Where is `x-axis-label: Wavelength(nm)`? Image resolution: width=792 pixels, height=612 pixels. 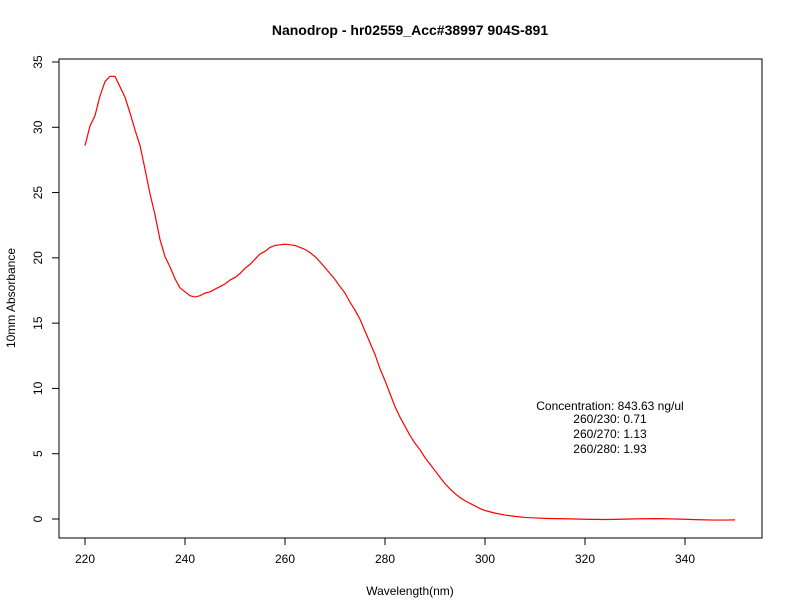
x-axis-label: Wavelength(nm) is located at coordinates (410, 591).